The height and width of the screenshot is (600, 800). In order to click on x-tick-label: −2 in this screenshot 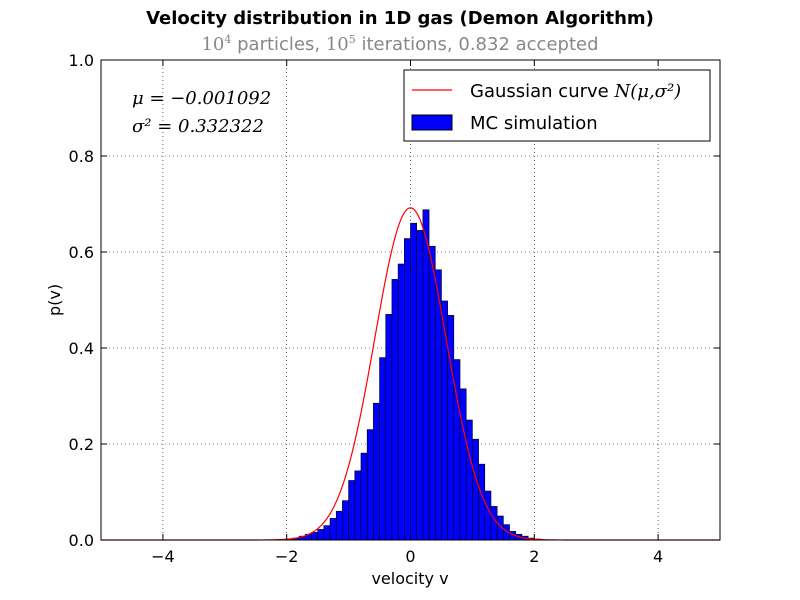, I will do `click(287, 556)`.